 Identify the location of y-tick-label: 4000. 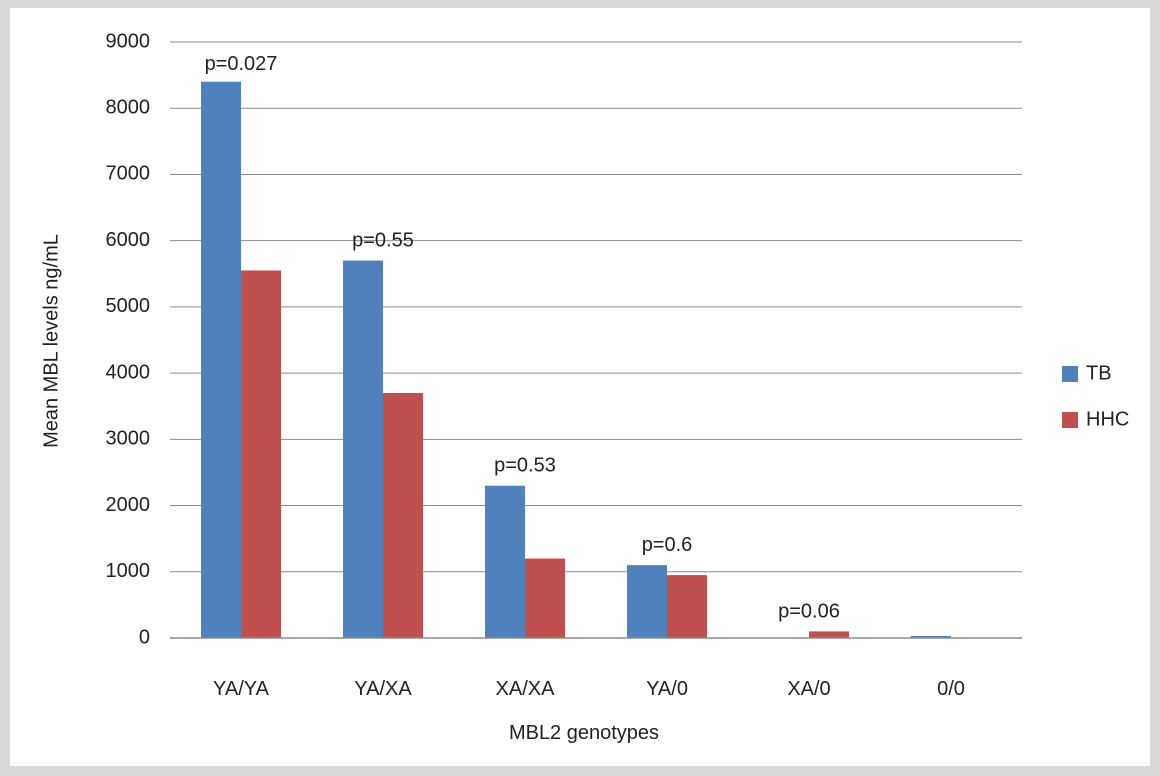
(128, 372).